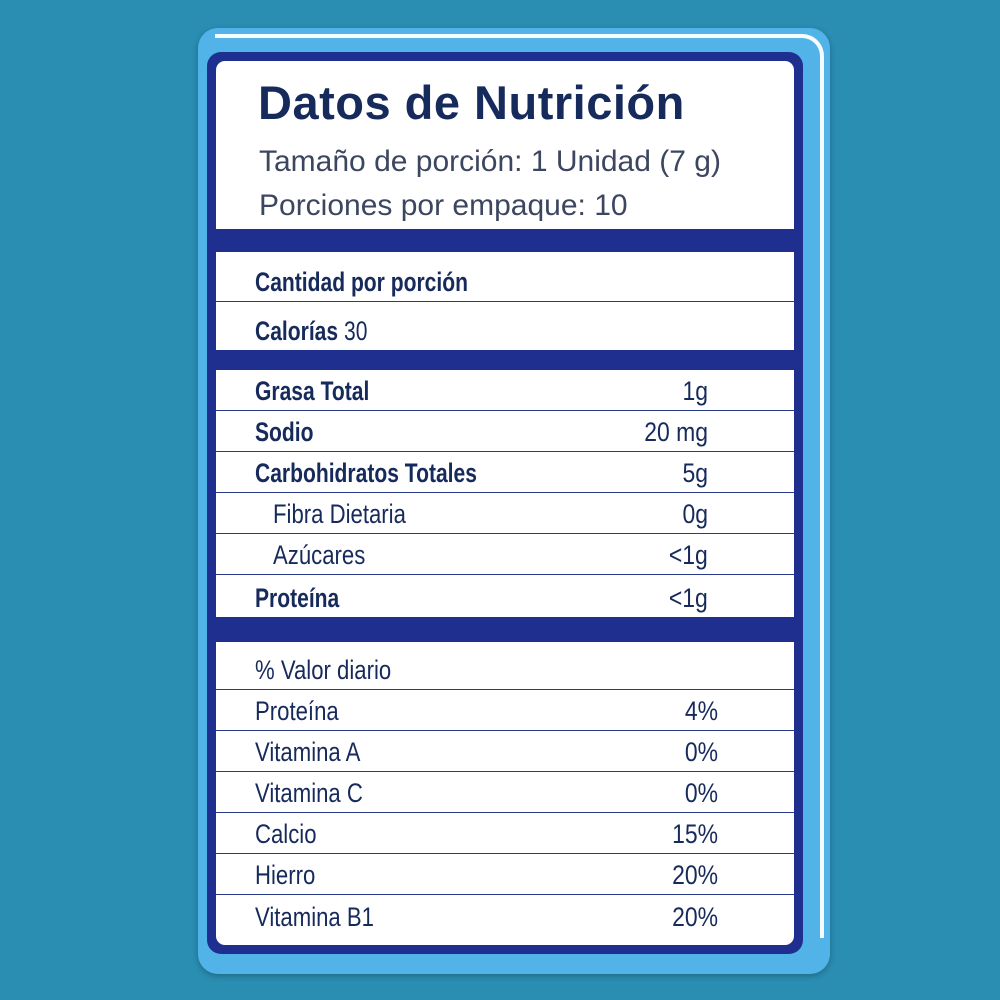  Describe the element at coordinates (505, 710) in the screenshot. I see `daily-value-row: Proteína 4%` at that location.